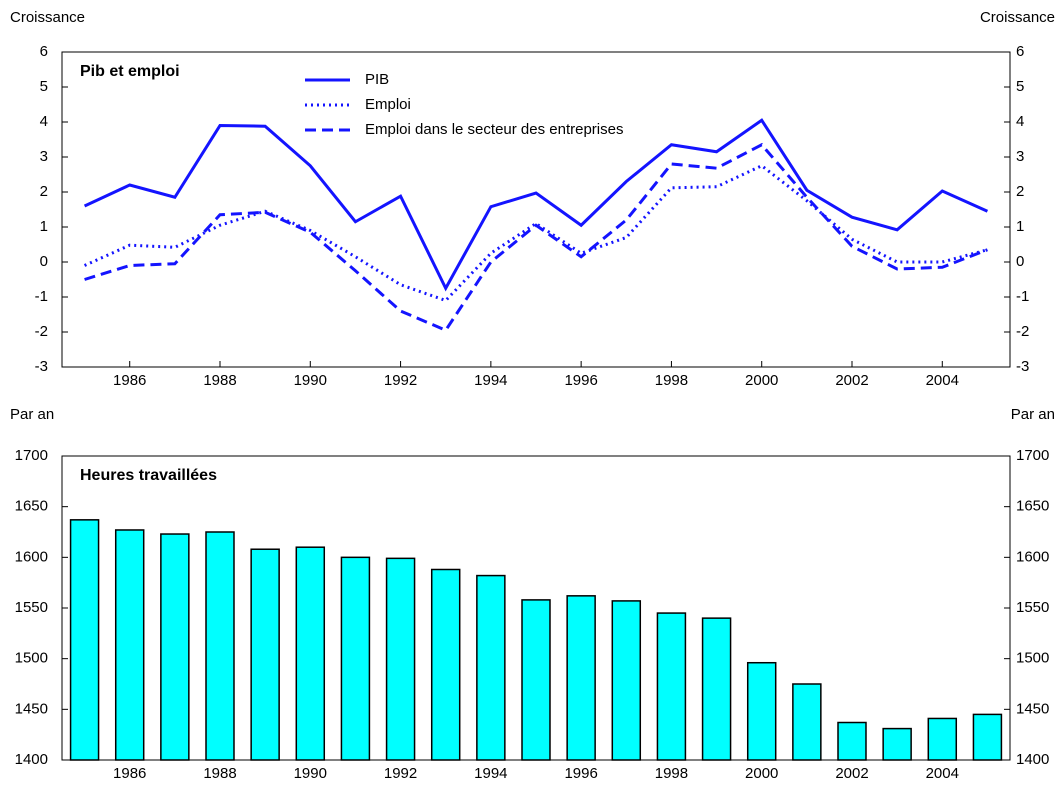  What do you see at coordinates (44, 261) in the screenshot?
I see `y-tick-label: 0` at bounding box center [44, 261].